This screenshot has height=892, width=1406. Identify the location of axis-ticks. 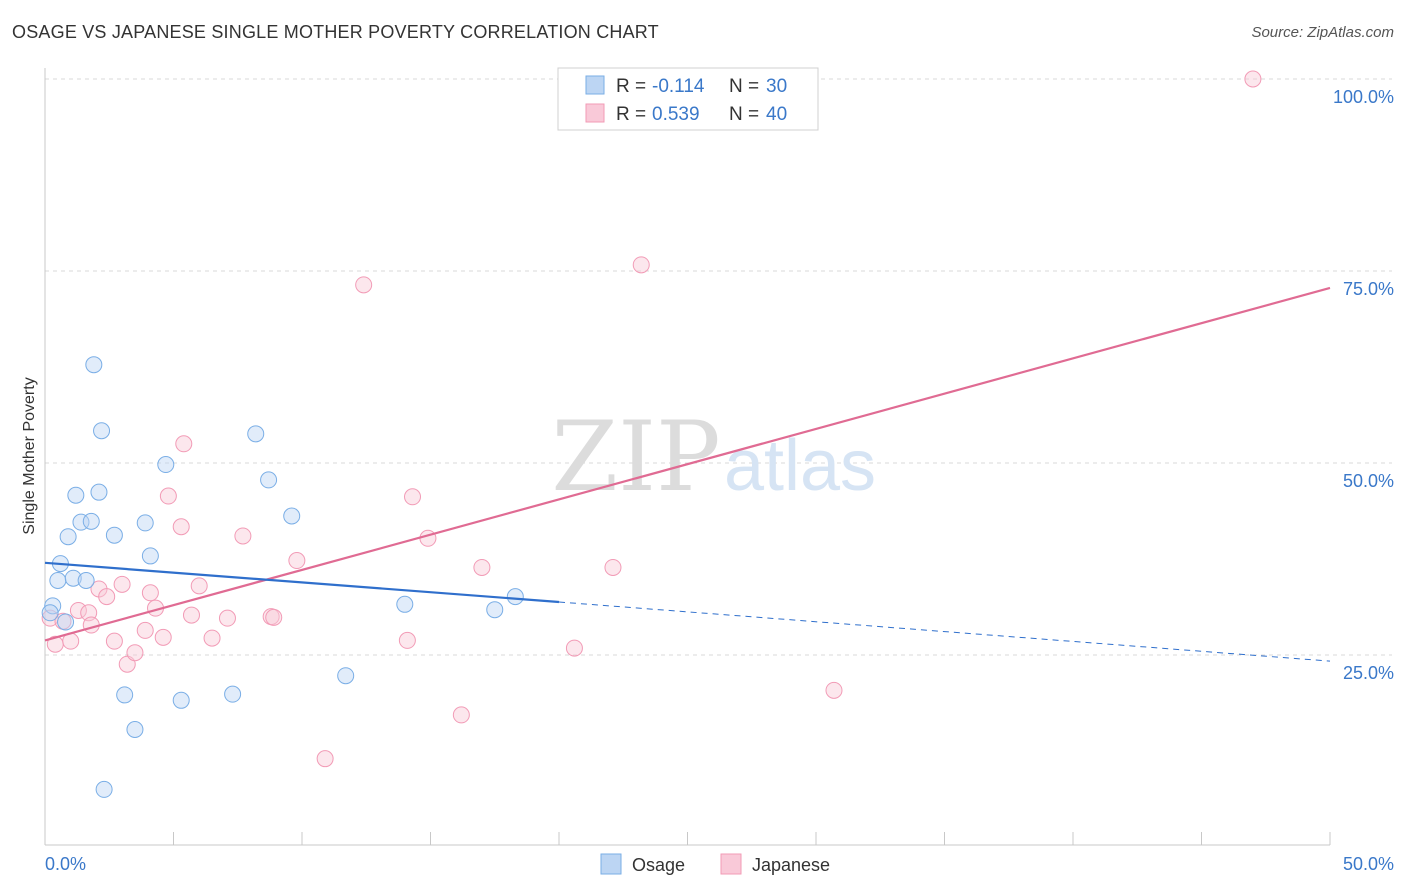
(687, 838).